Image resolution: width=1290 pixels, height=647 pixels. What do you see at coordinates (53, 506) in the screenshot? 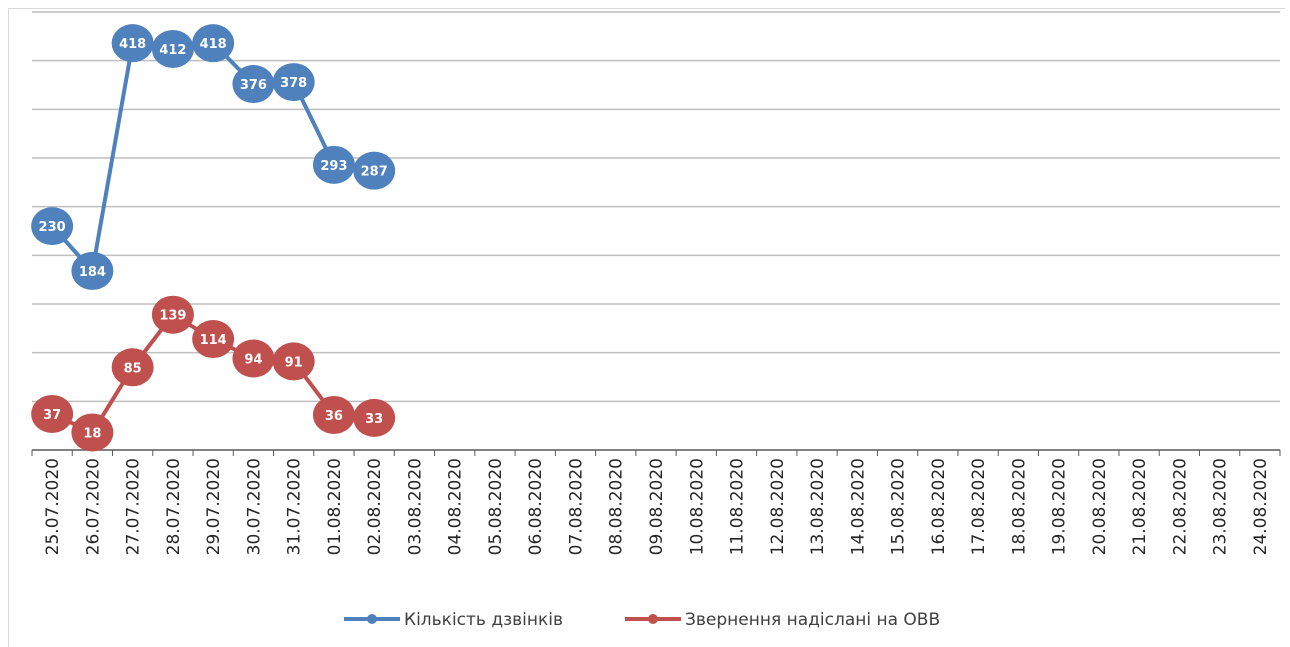
I see `x-tick-label: 25.07.2020` at bounding box center [53, 506].